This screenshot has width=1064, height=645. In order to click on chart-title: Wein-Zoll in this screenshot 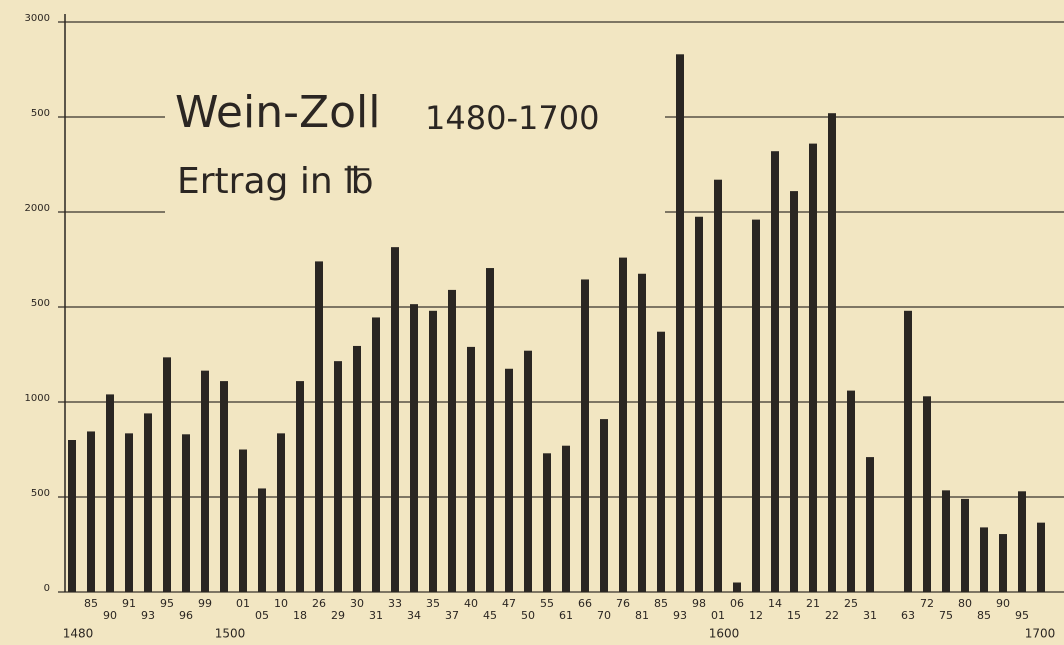, I will do `click(278, 112)`.